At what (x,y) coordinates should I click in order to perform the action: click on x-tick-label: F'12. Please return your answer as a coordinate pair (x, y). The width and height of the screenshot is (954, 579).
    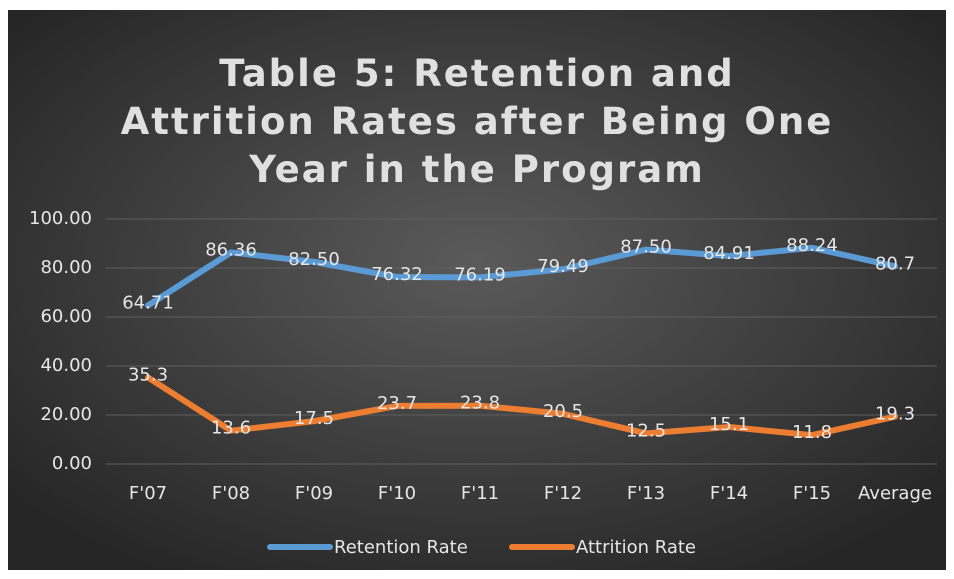
    Looking at the image, I should click on (563, 493).